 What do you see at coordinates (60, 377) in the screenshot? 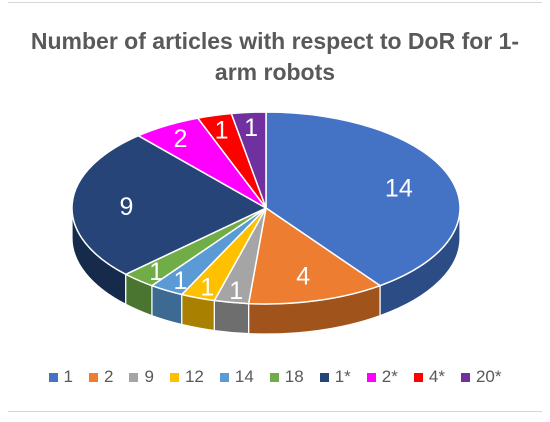
I see `legend-item-1: 1` at bounding box center [60, 377].